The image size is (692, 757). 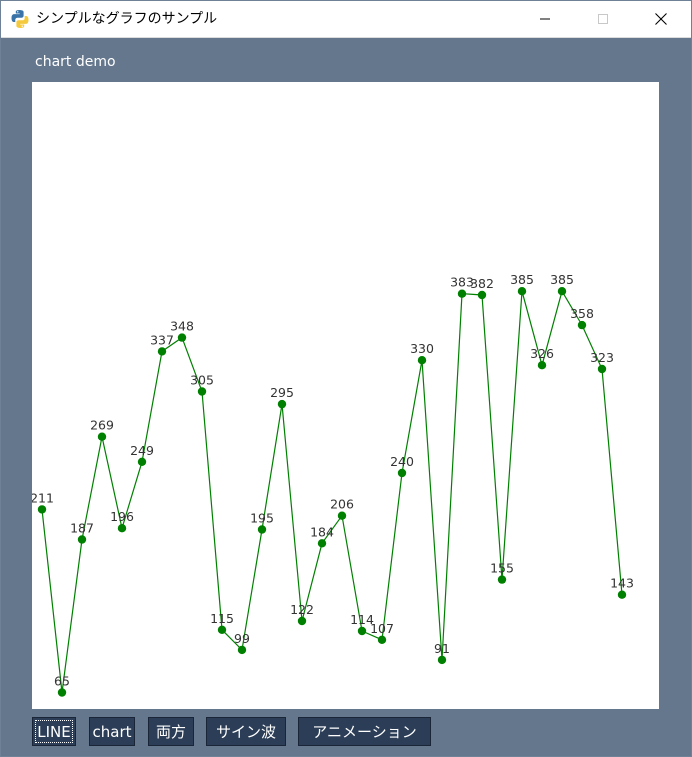 I want to click on data-label: 326, so click(x=542, y=353).